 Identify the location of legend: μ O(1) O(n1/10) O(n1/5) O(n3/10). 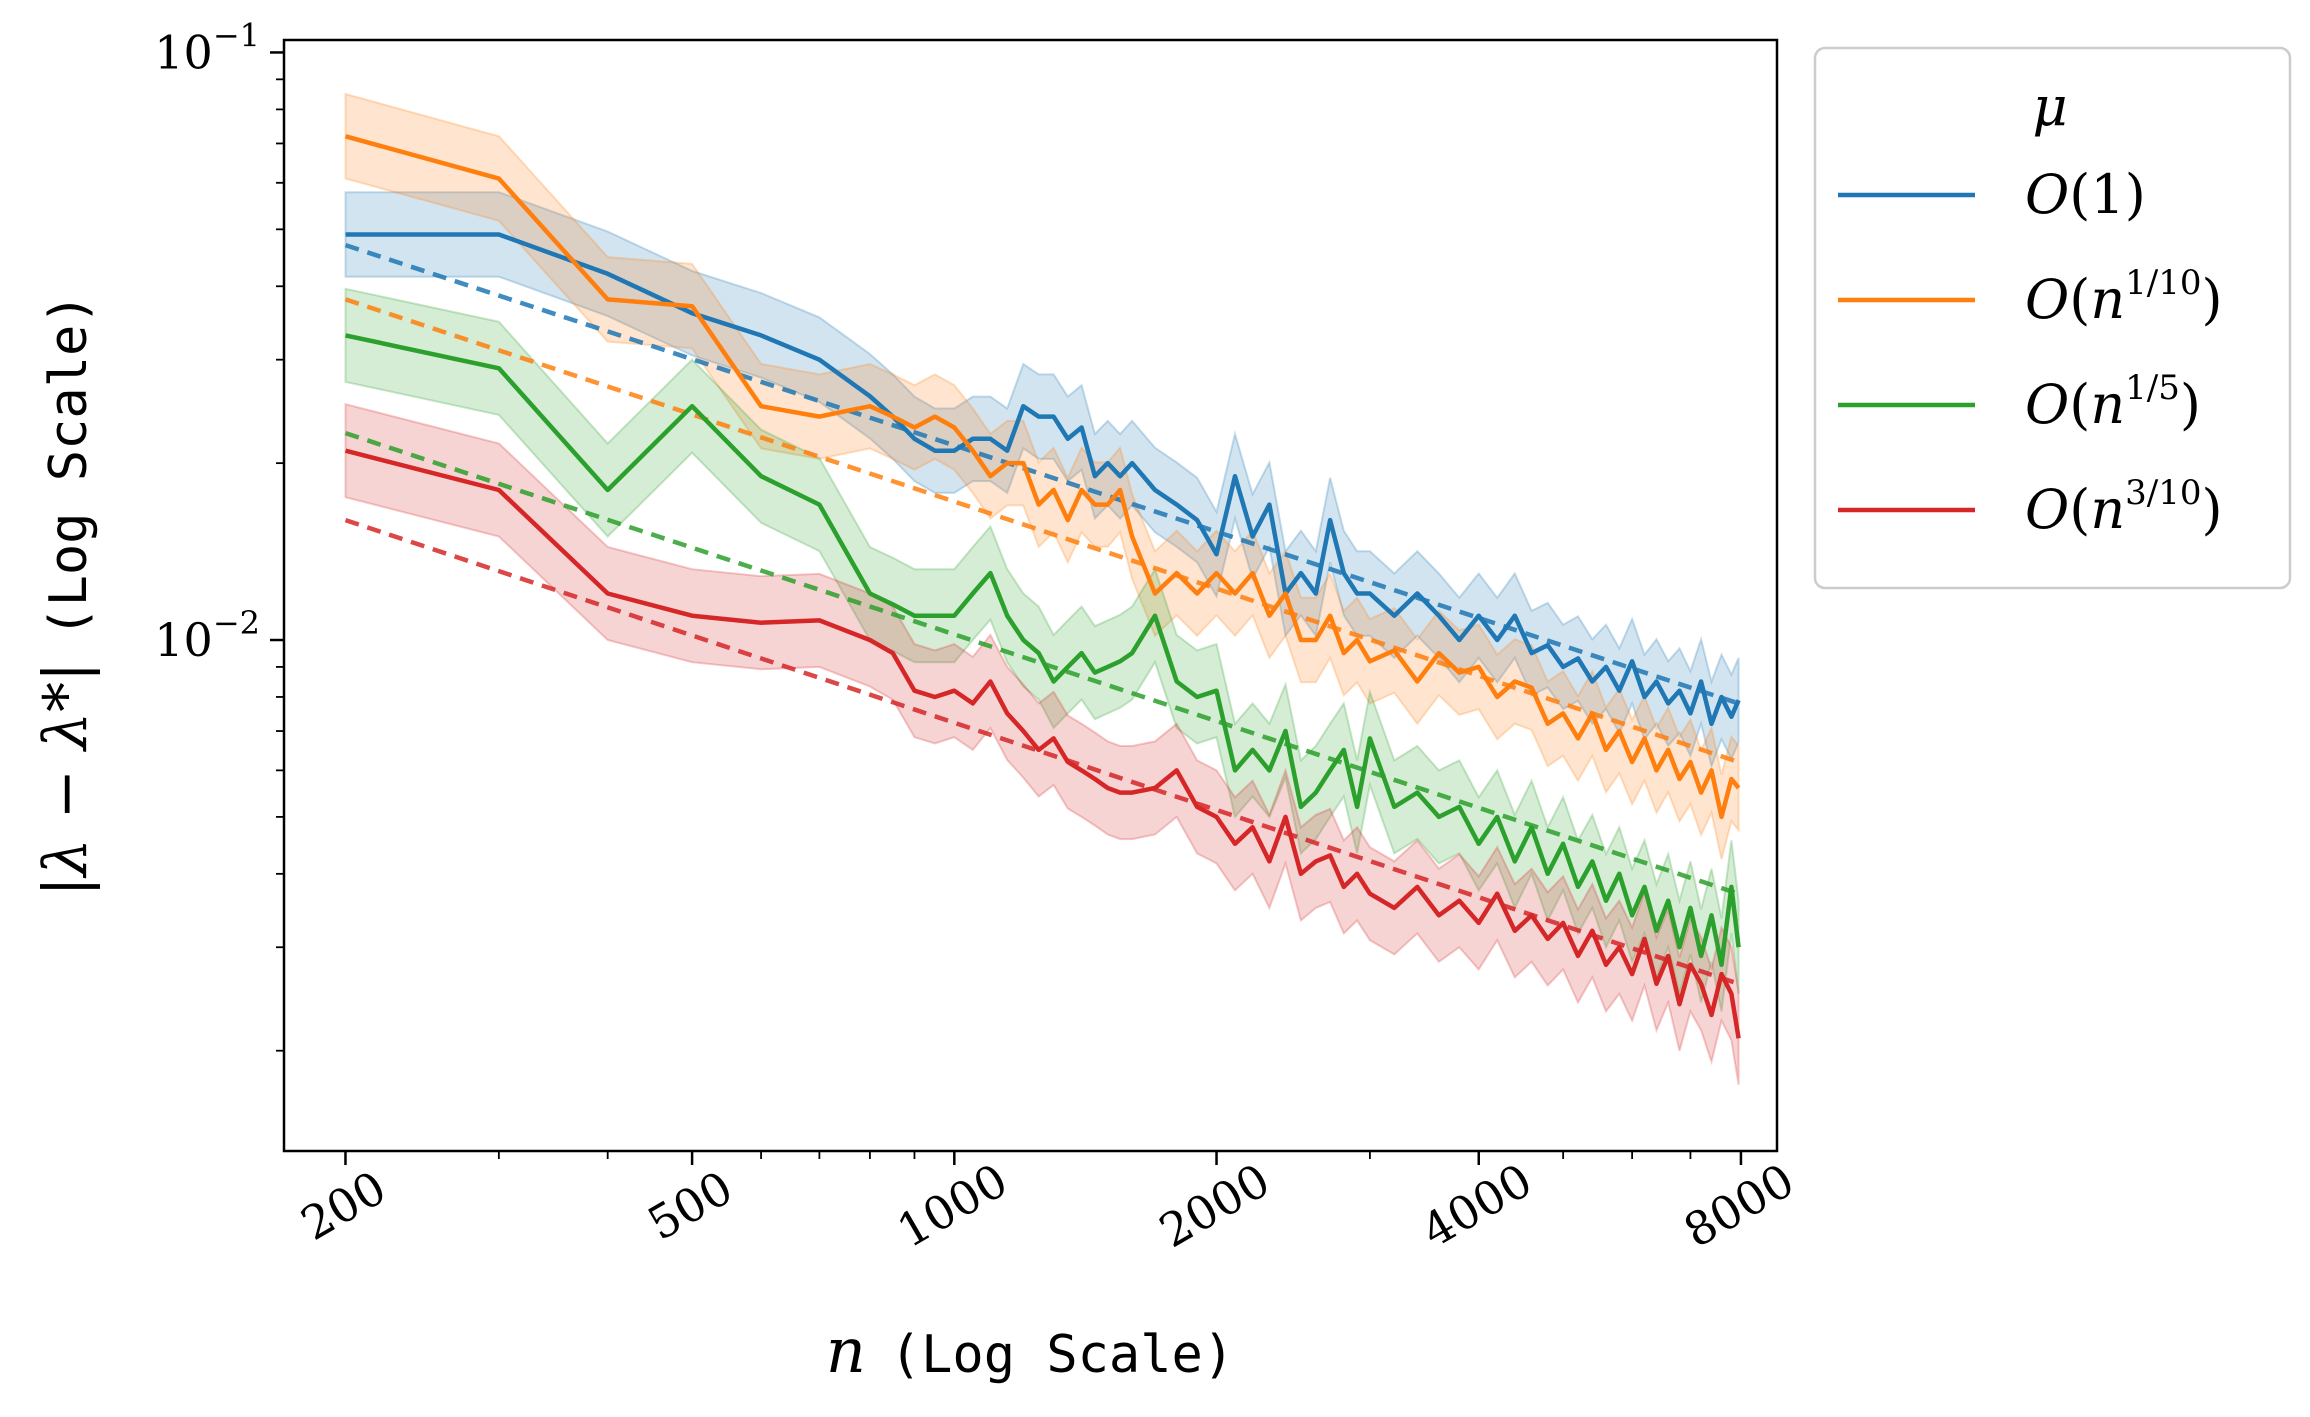
(2052, 318).